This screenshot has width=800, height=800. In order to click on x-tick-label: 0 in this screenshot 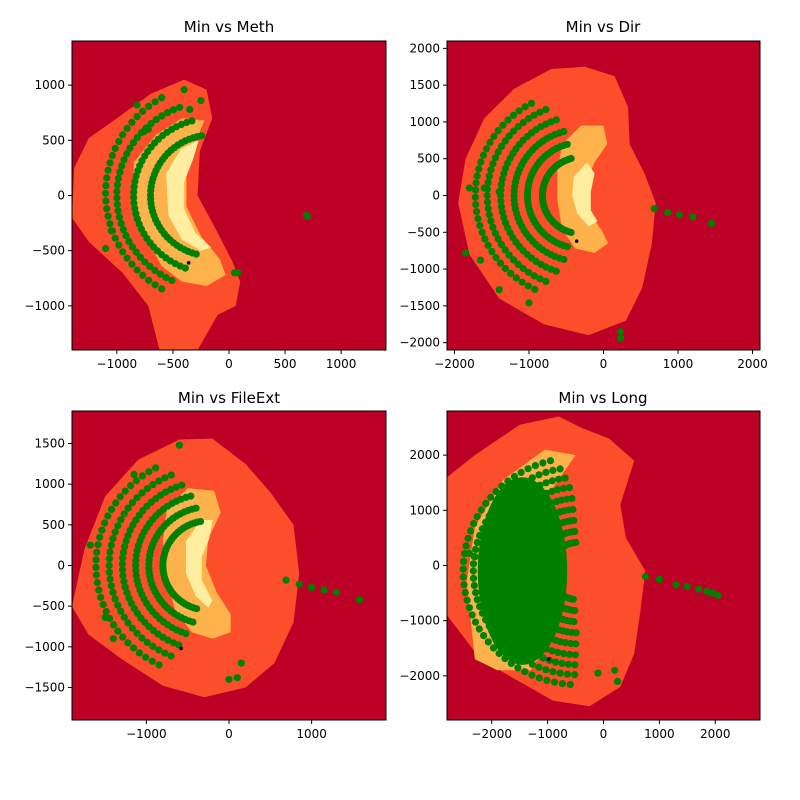, I will do `click(229, 734)`.